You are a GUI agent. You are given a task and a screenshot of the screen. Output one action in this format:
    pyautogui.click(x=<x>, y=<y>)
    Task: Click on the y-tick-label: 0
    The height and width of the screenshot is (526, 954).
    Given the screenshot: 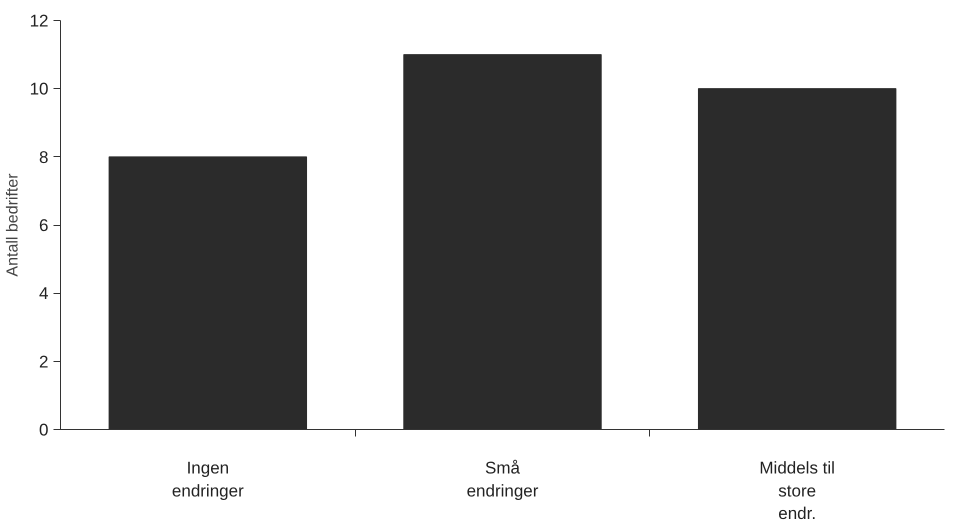 What is the action you would take?
    pyautogui.click(x=44, y=430)
    